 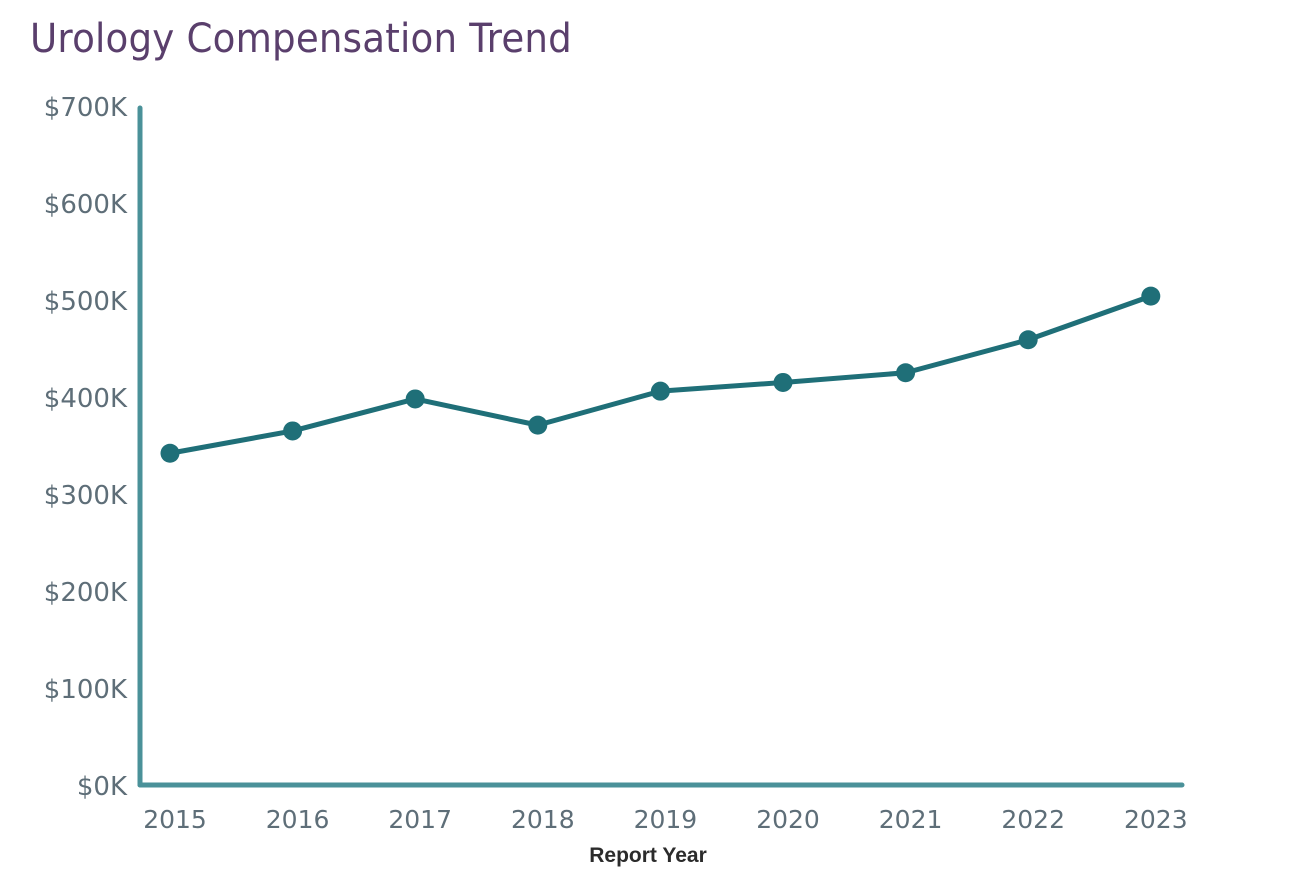 What do you see at coordinates (420, 819) in the screenshot?
I see `x-tick-label: 2017` at bounding box center [420, 819].